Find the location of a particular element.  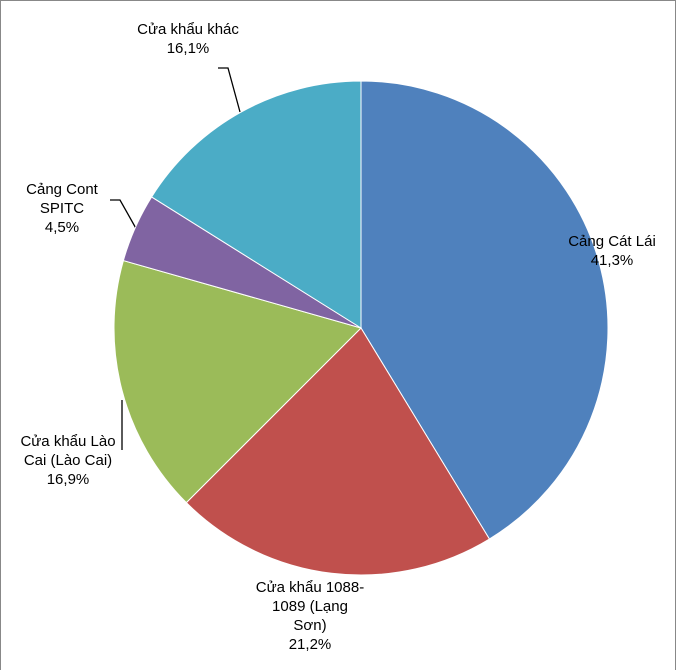

category-name: Cảng Cát Lái is located at coordinates (612, 241).